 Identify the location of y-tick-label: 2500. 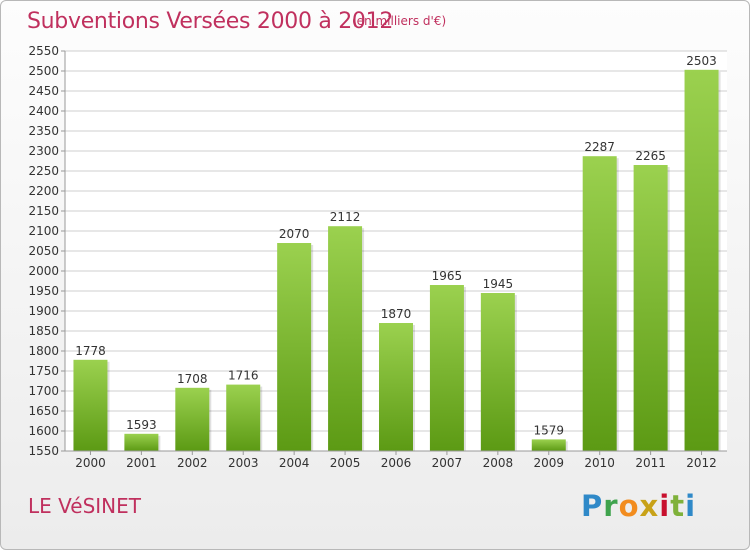
(43, 71).